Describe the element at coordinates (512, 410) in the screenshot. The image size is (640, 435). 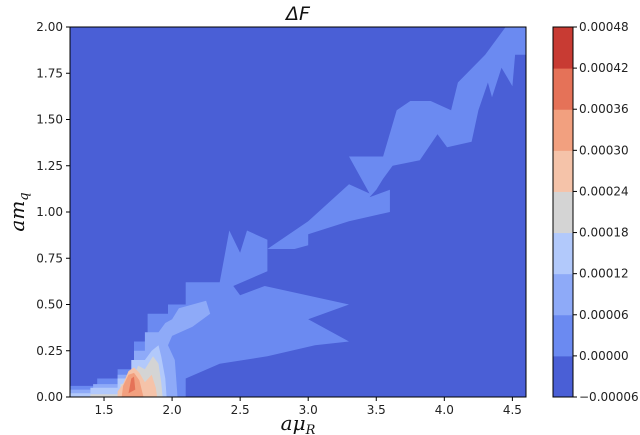
I see `x-tick-label: 4.5` at that location.